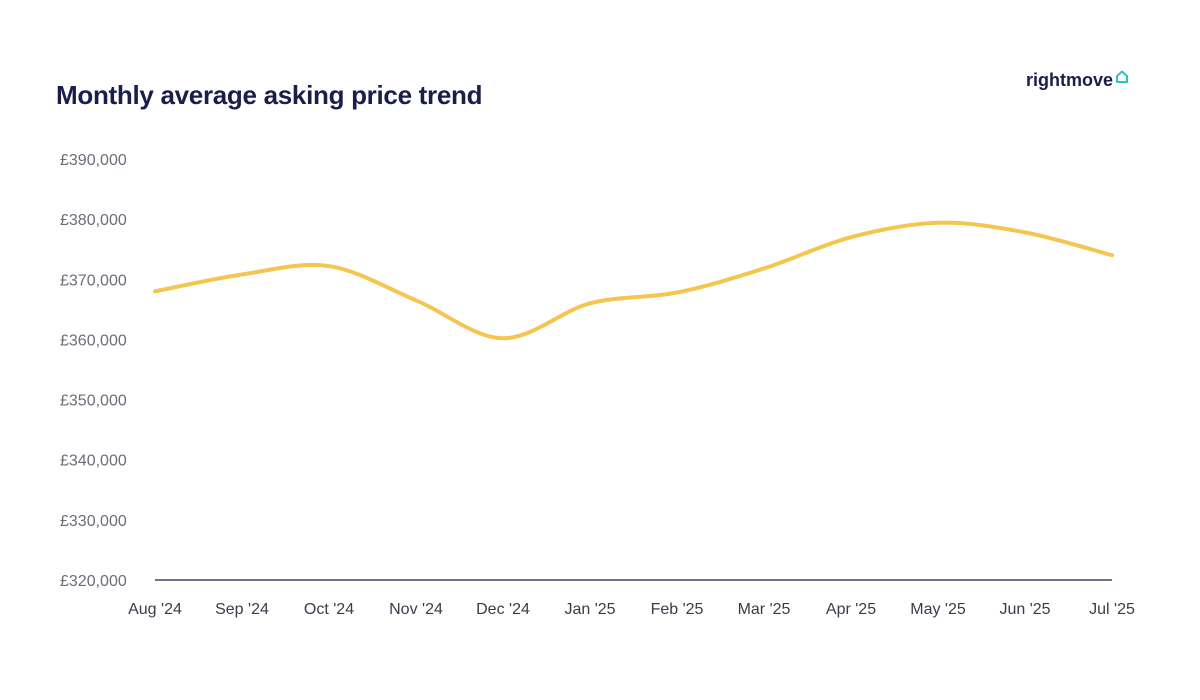 The width and height of the screenshot is (1200, 700). I want to click on brand-name: rightmove, so click(1069, 80).